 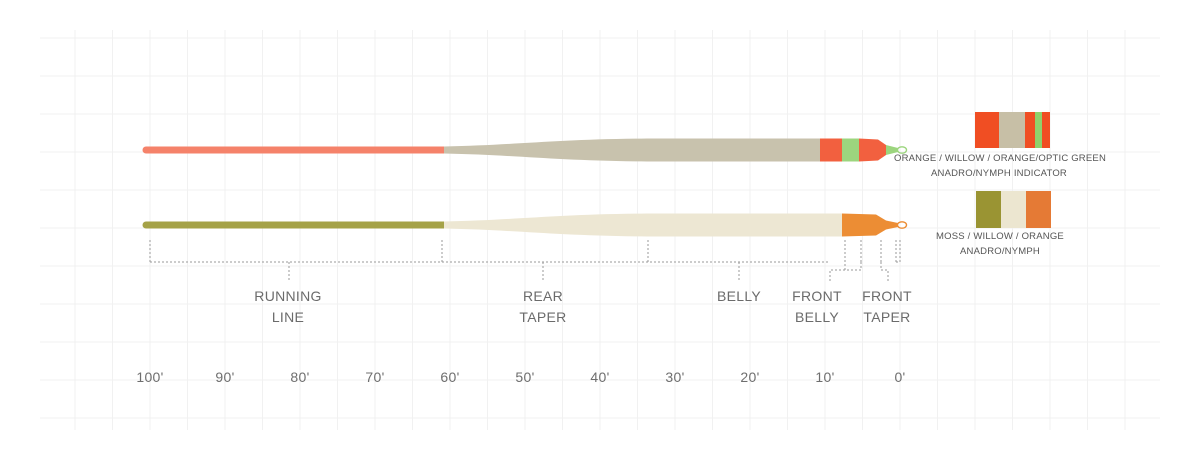 I want to click on axis-tick: 90', so click(x=225, y=377).